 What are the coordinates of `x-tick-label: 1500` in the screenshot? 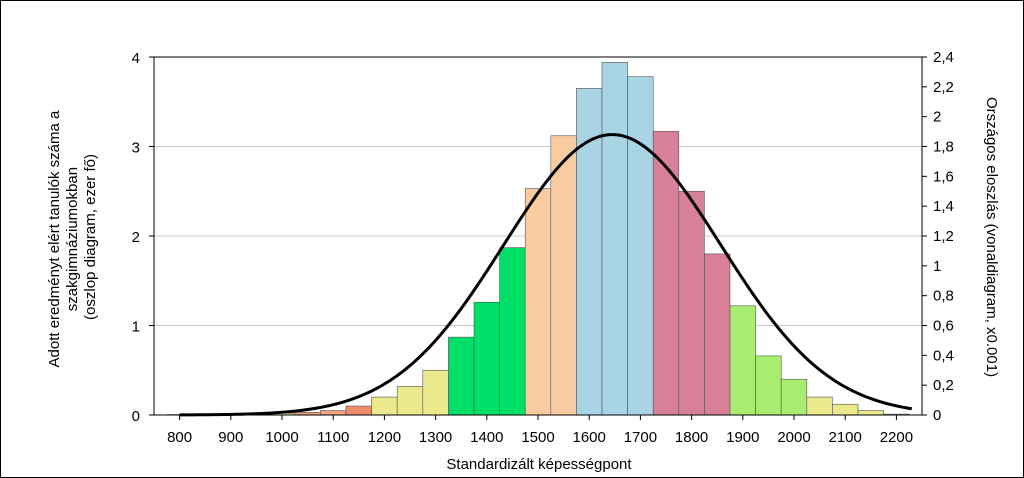 It's located at (537, 437).